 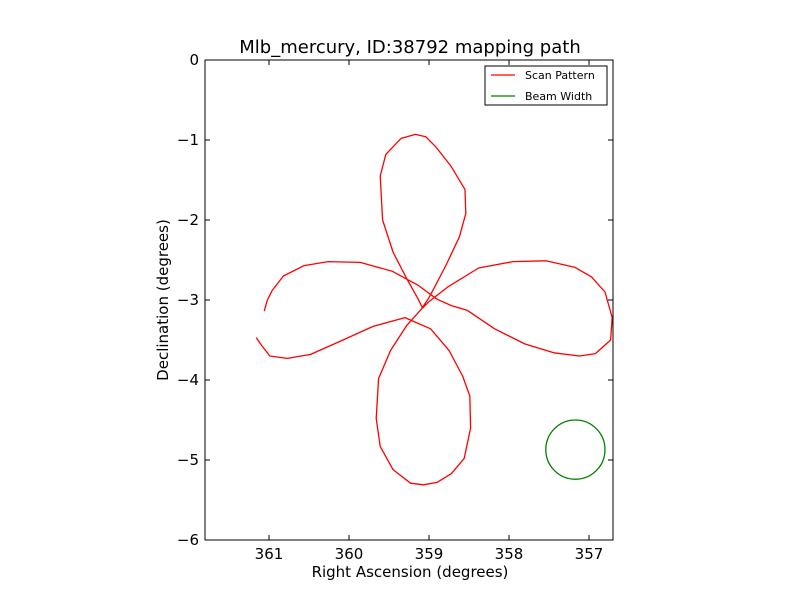 I want to click on y-tick-label: −1, so click(x=188, y=140).